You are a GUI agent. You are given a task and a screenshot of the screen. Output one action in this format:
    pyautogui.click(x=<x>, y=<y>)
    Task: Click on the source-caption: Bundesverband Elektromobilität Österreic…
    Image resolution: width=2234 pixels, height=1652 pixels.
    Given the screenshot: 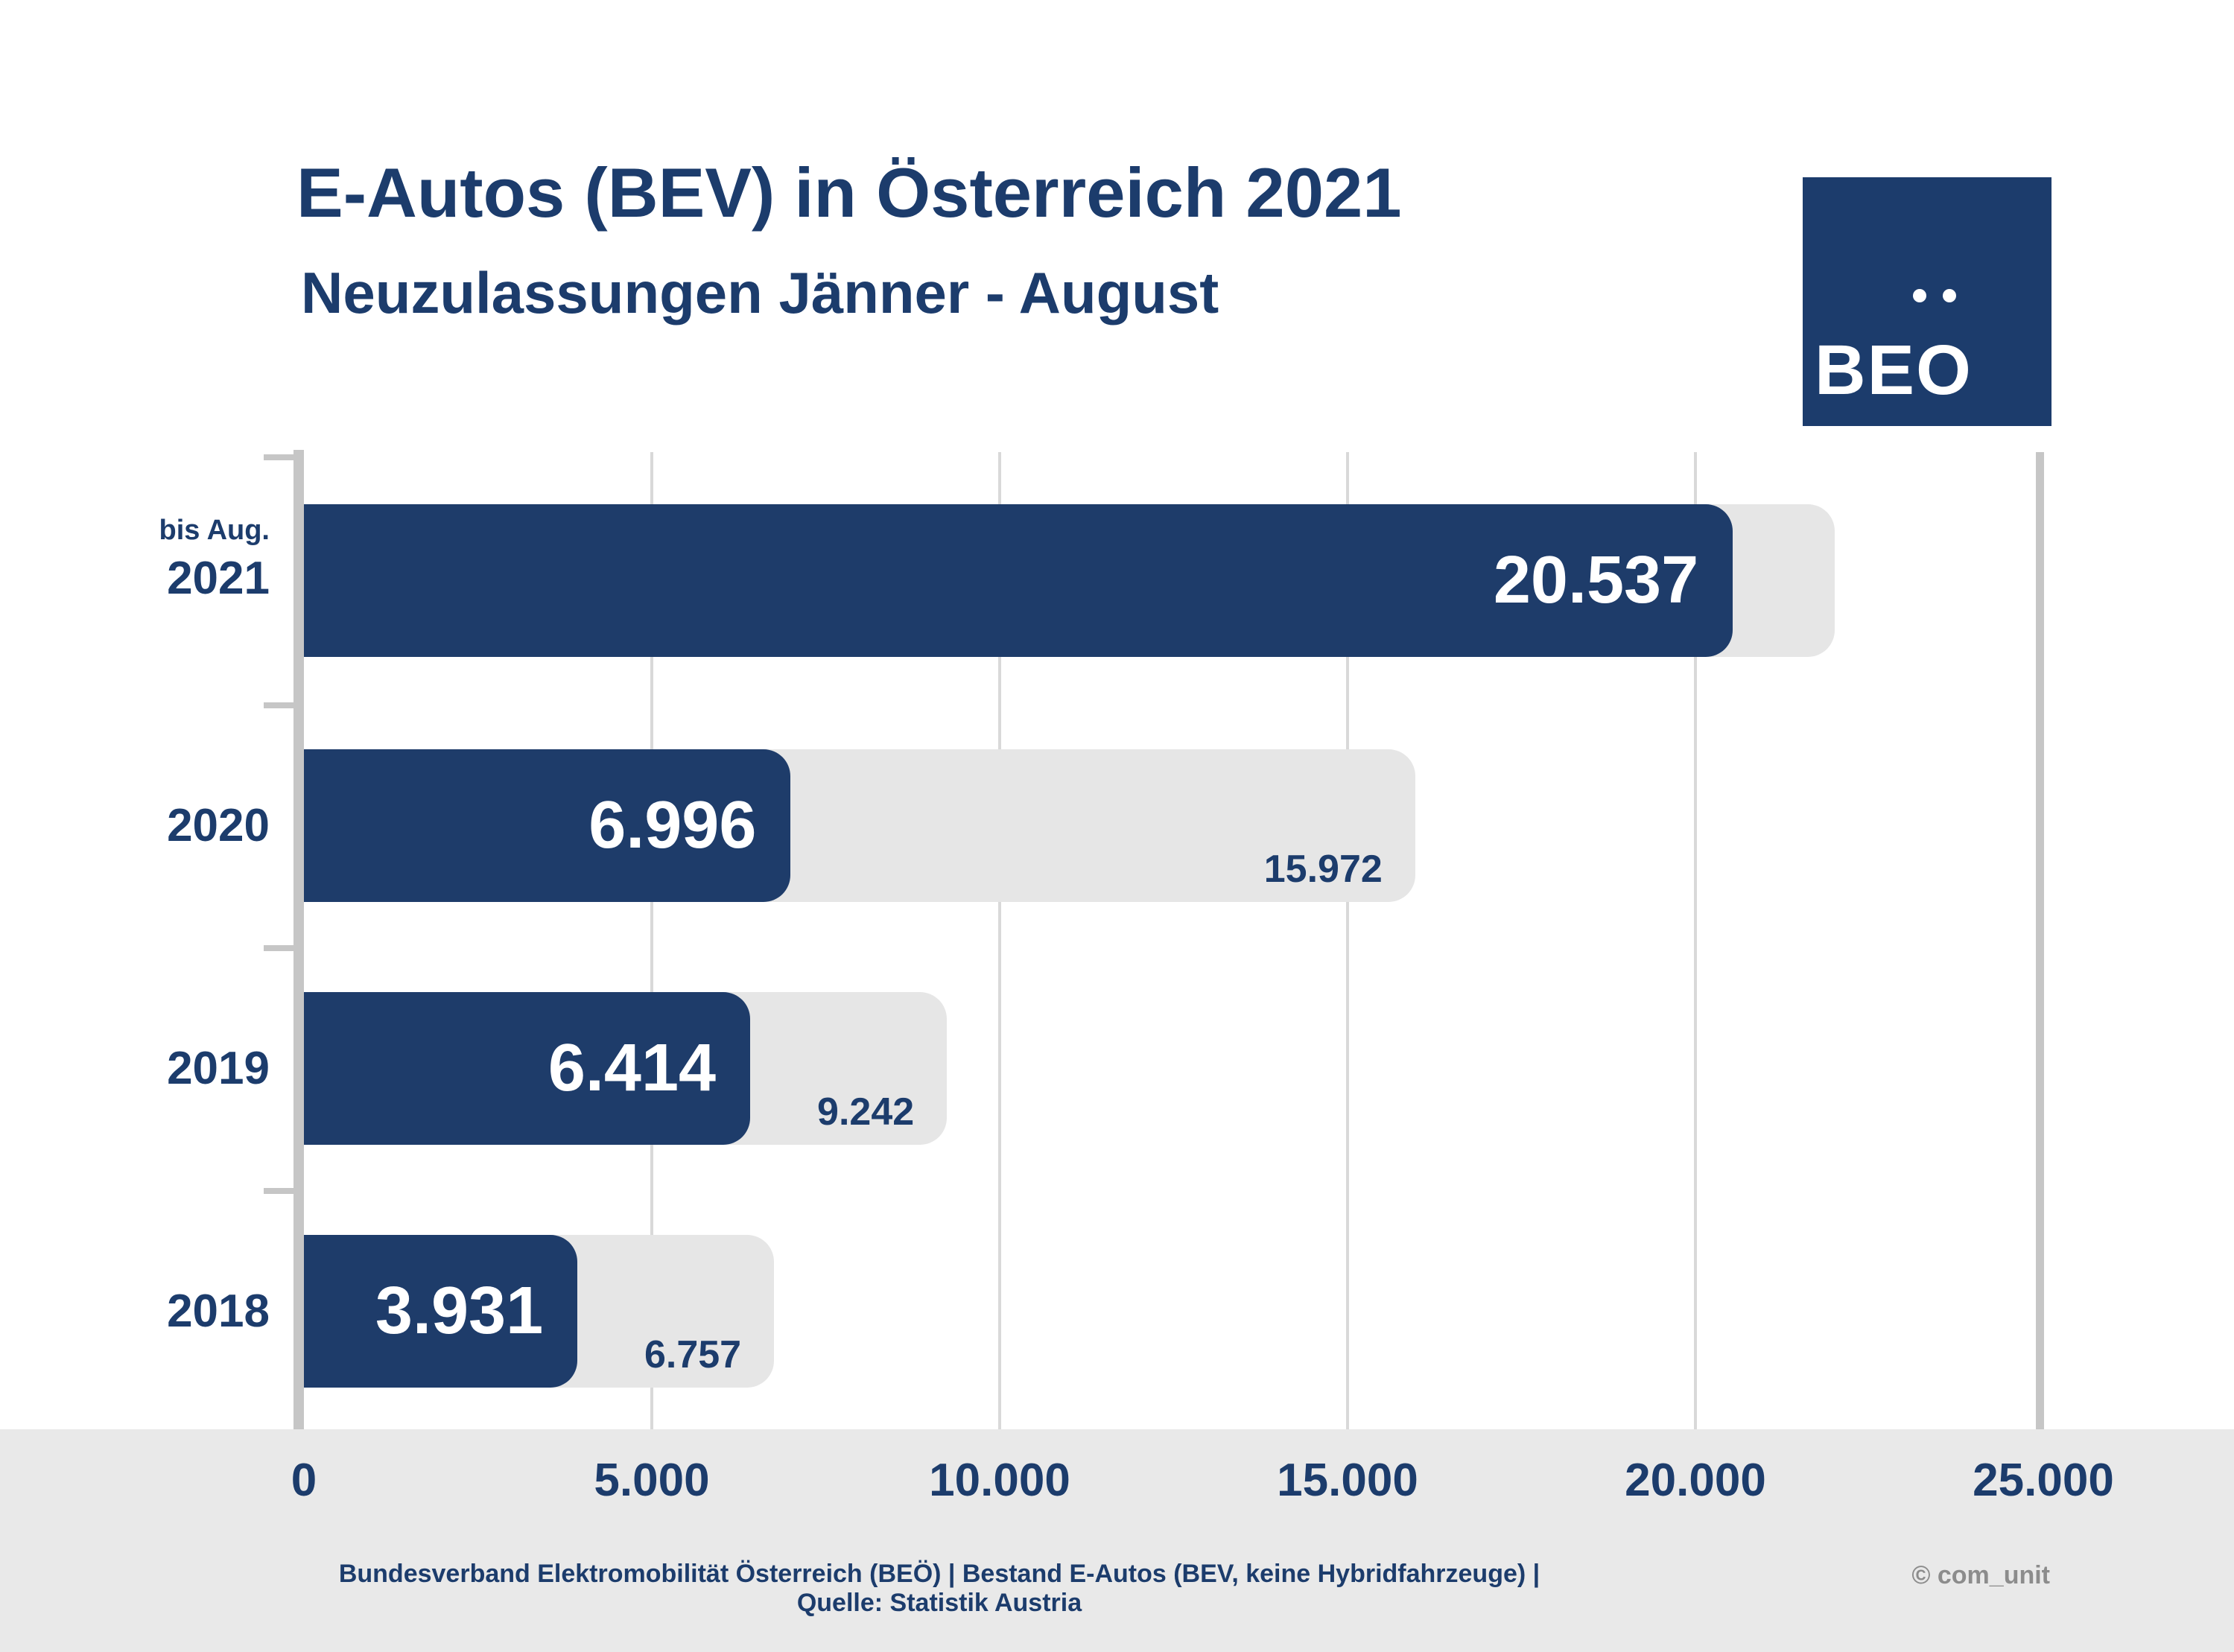 What is the action you would take?
    pyautogui.click(x=939, y=1588)
    